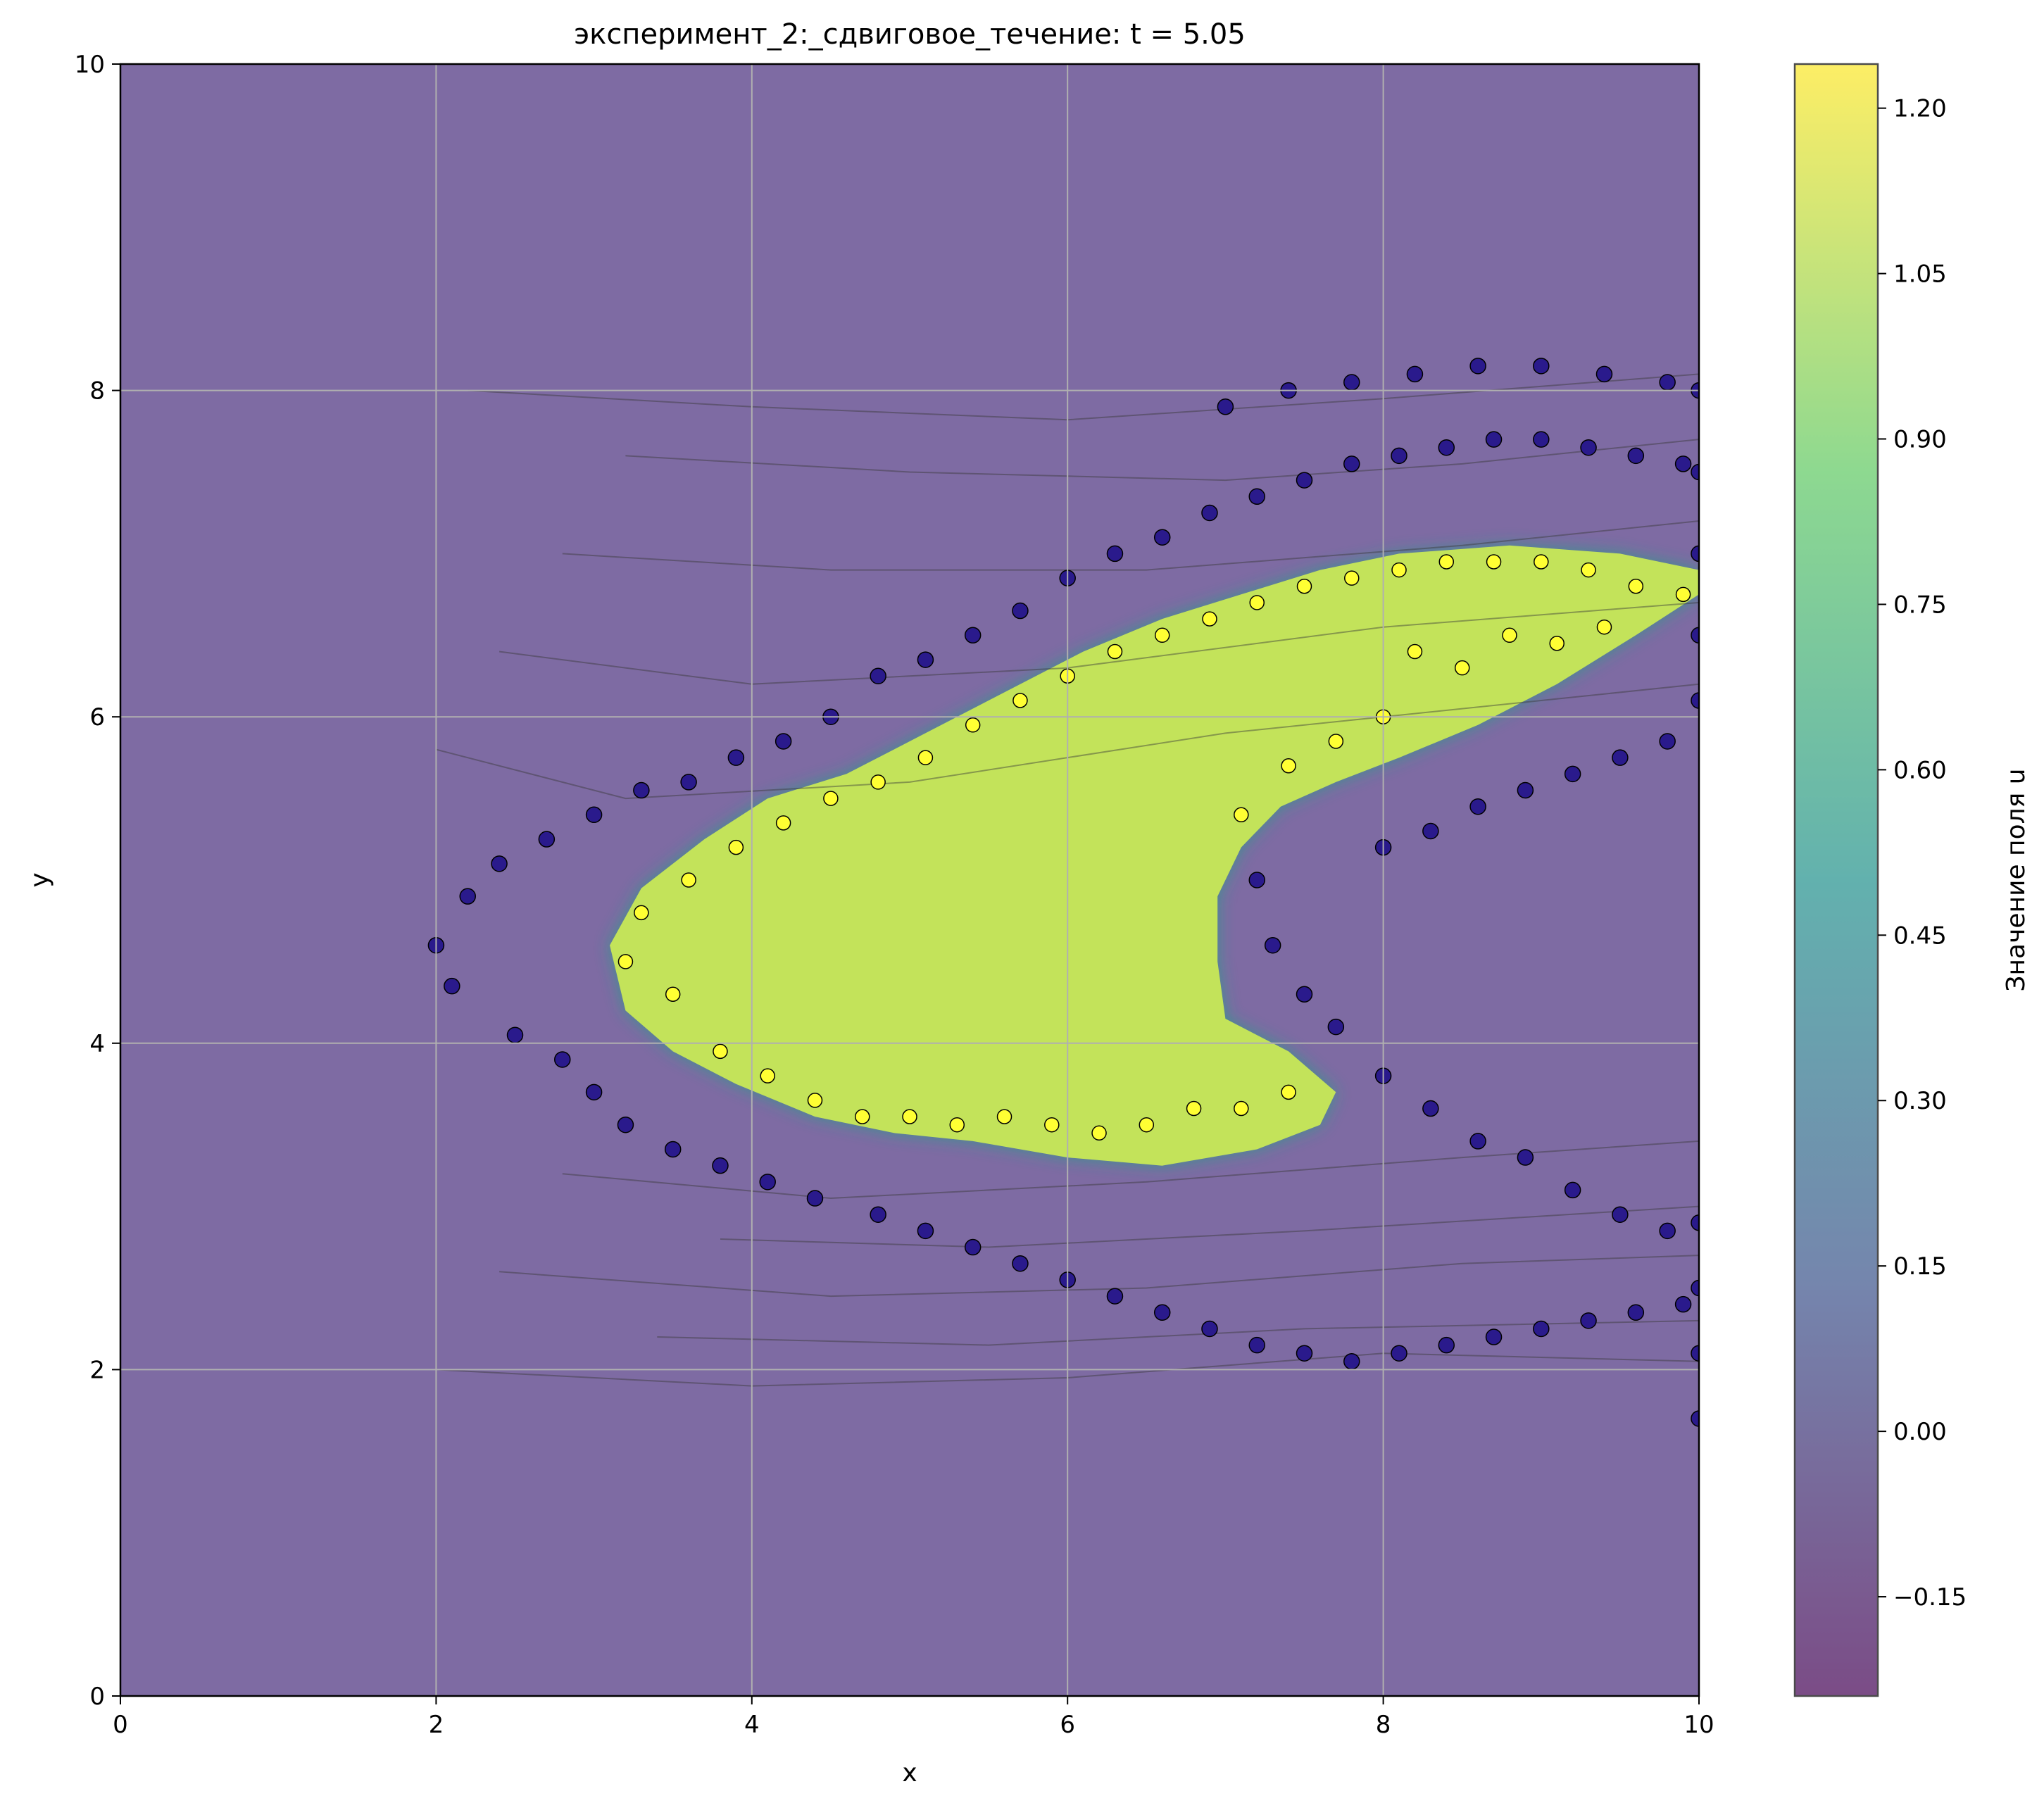  I want to click on y-tick-label: 0, so click(97, 1697).